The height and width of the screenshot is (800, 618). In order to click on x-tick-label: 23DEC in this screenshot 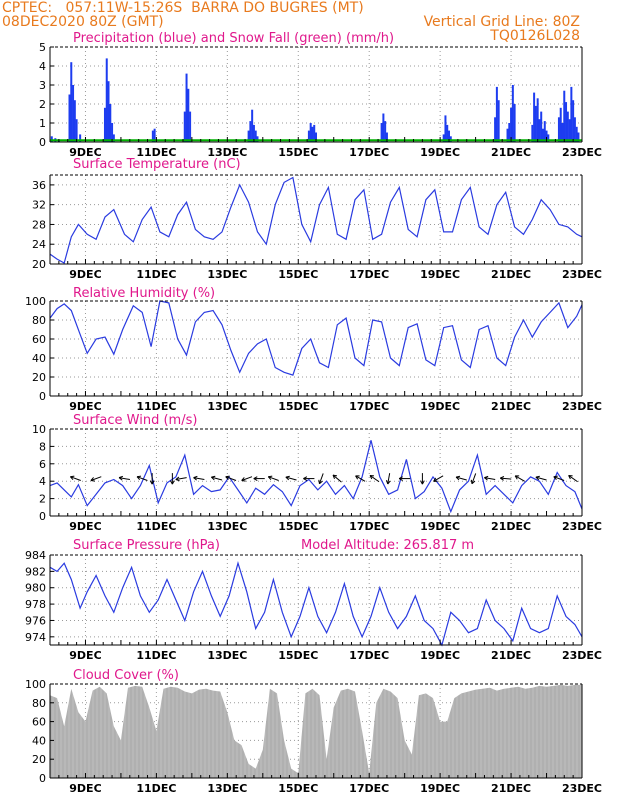, I will do `click(582, 406)`.